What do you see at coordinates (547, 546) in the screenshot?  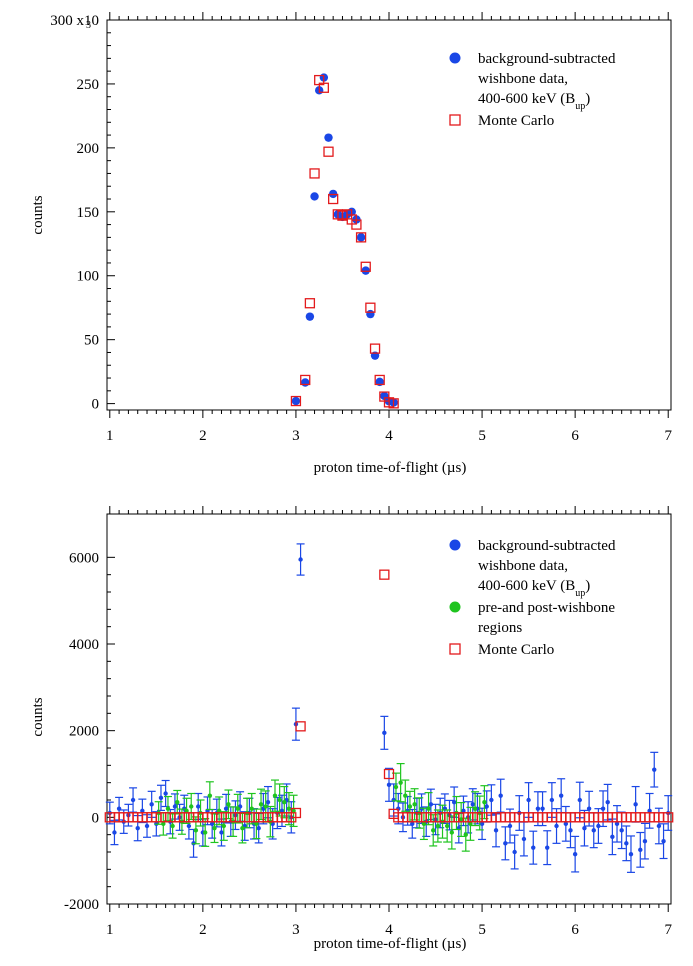 I see `bottom-chart-legend-label-blue: background-subtracted` at bounding box center [547, 546].